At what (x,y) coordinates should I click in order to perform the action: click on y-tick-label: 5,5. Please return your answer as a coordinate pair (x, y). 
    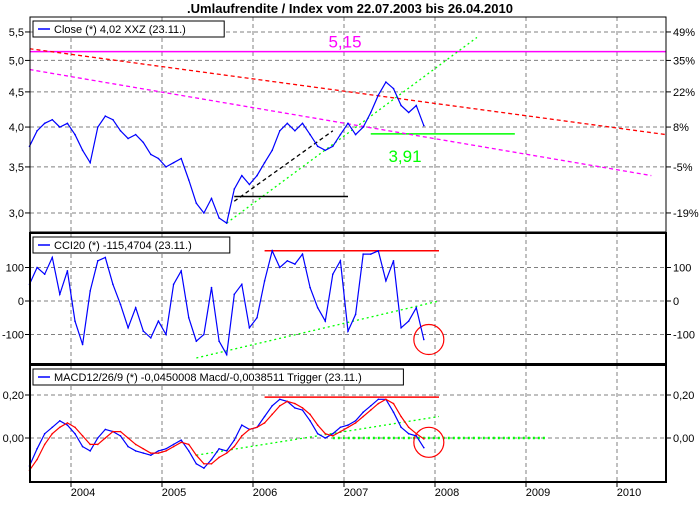
    Looking at the image, I should click on (16, 33).